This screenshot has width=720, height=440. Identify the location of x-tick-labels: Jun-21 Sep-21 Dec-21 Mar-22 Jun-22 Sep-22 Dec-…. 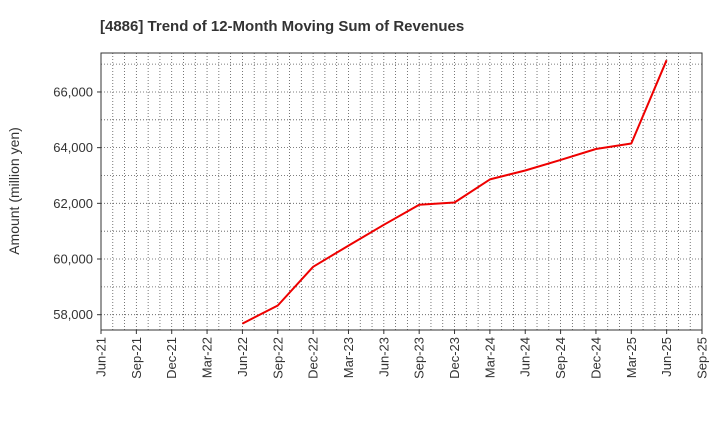
(402, 354).